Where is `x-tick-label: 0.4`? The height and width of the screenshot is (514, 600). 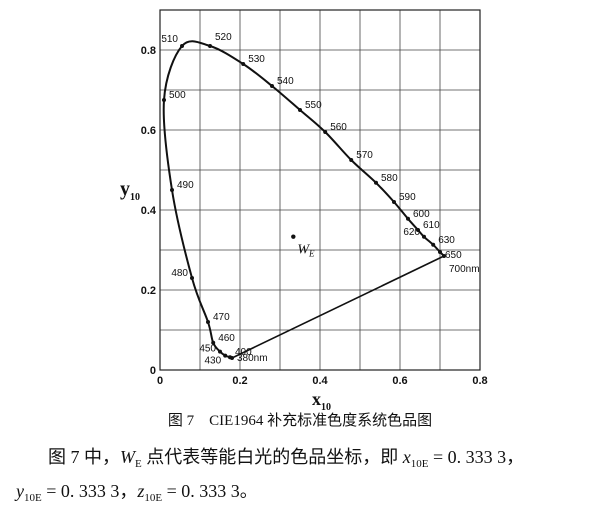 x-tick-label: 0.4 is located at coordinates (320, 381).